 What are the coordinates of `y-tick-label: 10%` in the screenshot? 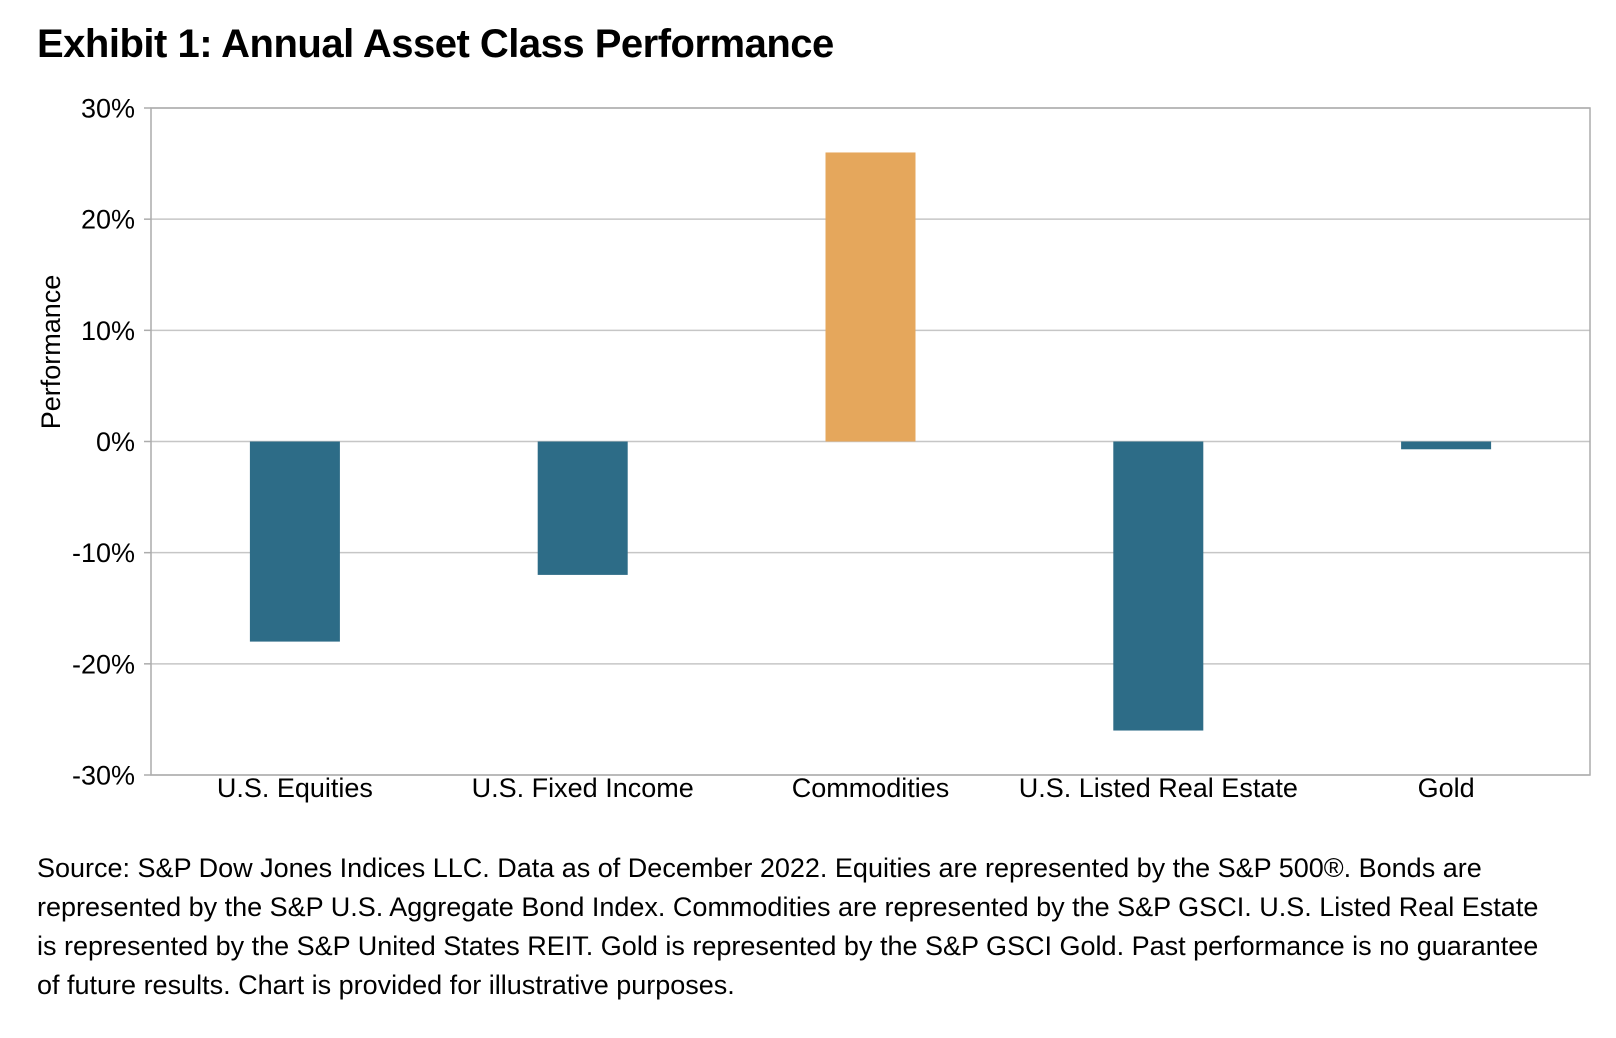 It's located at (108, 331).